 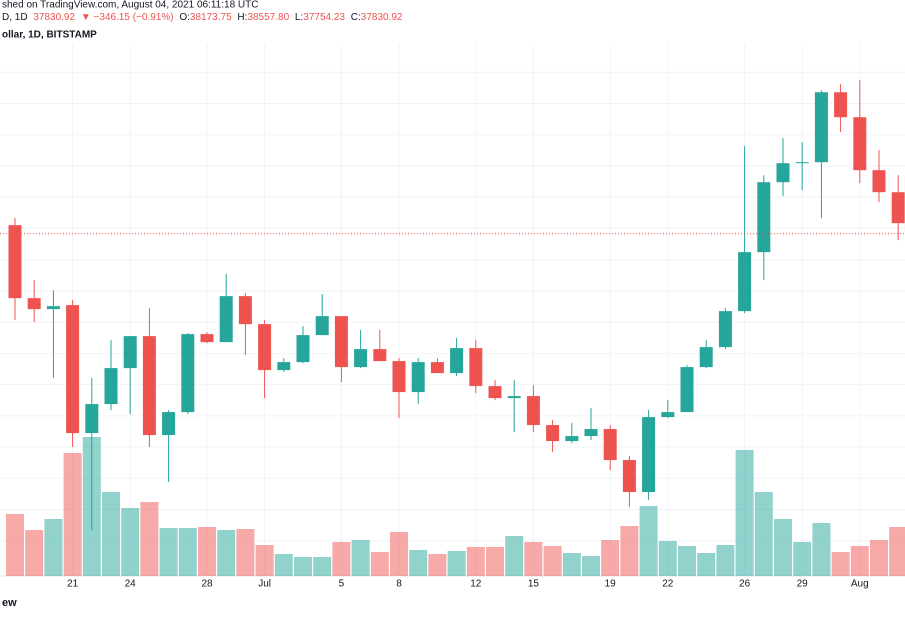 I want to click on o-label: O:, so click(x=184, y=17).